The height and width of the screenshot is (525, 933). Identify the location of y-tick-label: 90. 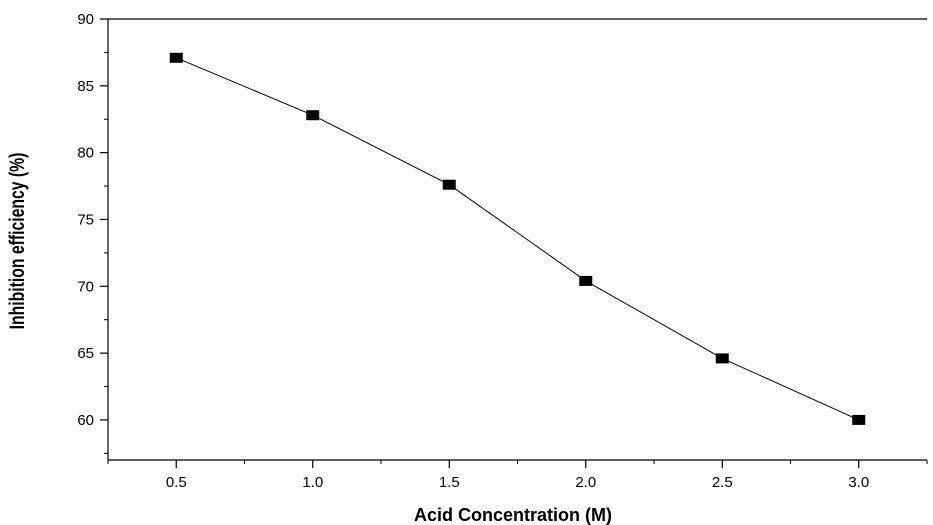
(85, 19).